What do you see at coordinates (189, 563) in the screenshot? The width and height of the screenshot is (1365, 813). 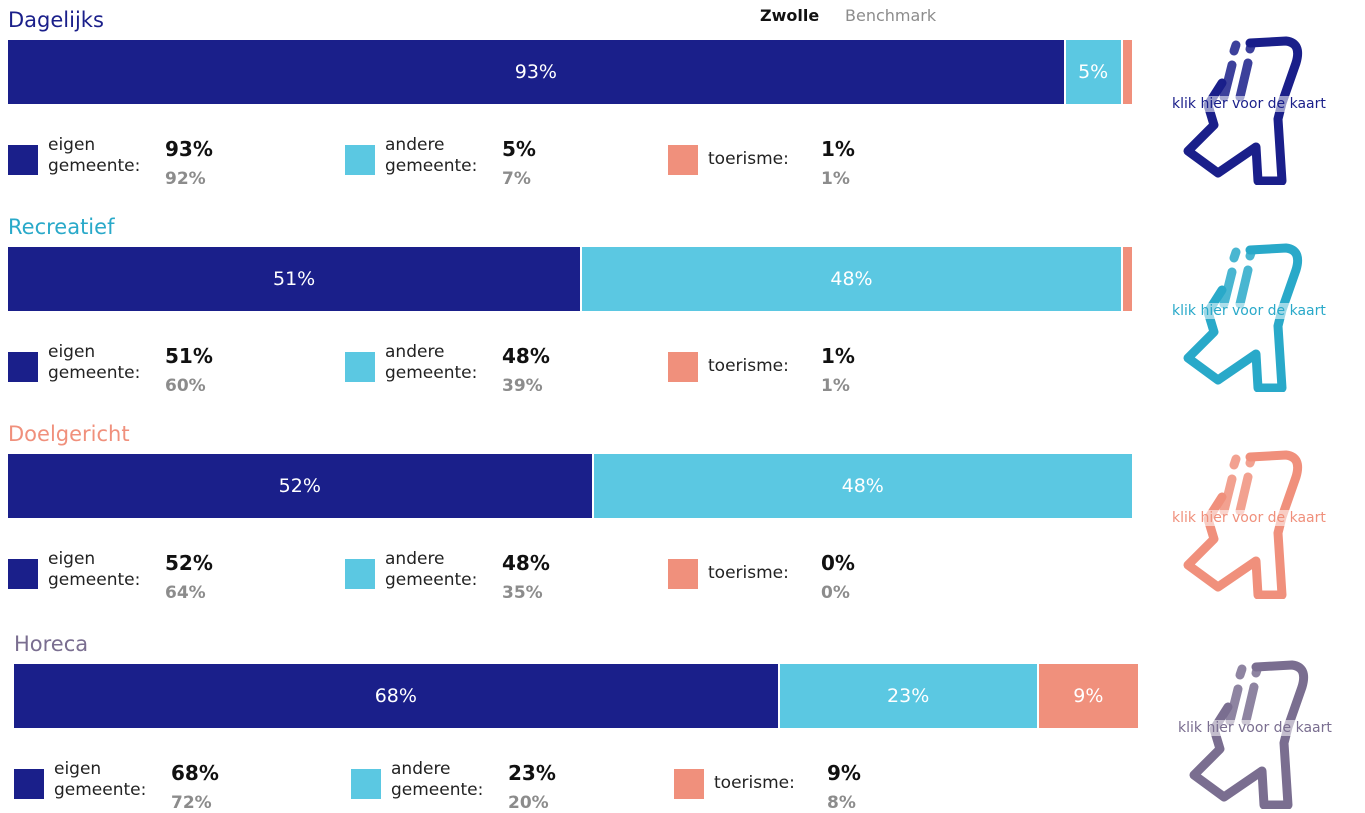 I see `zwolle-value: 52%` at bounding box center [189, 563].